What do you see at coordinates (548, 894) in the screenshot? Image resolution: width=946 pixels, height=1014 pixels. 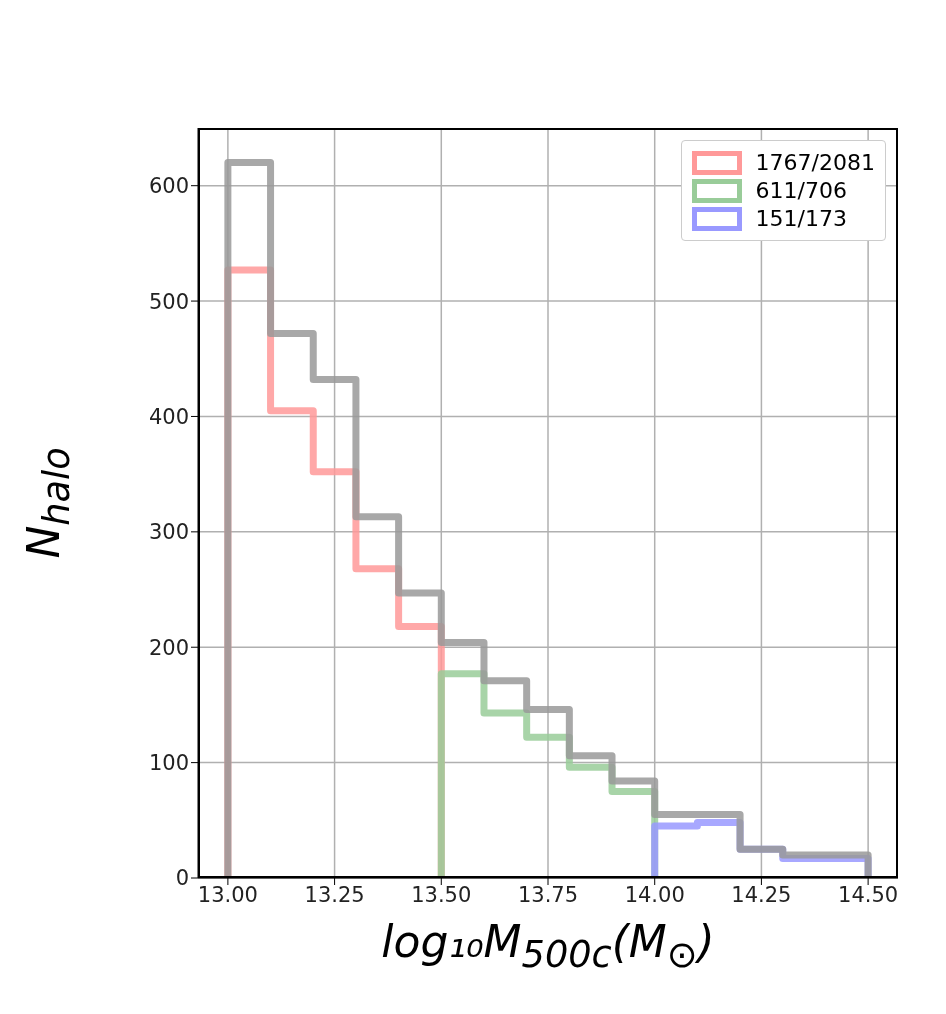 I see `x-tick-label: 13.75` at bounding box center [548, 894].